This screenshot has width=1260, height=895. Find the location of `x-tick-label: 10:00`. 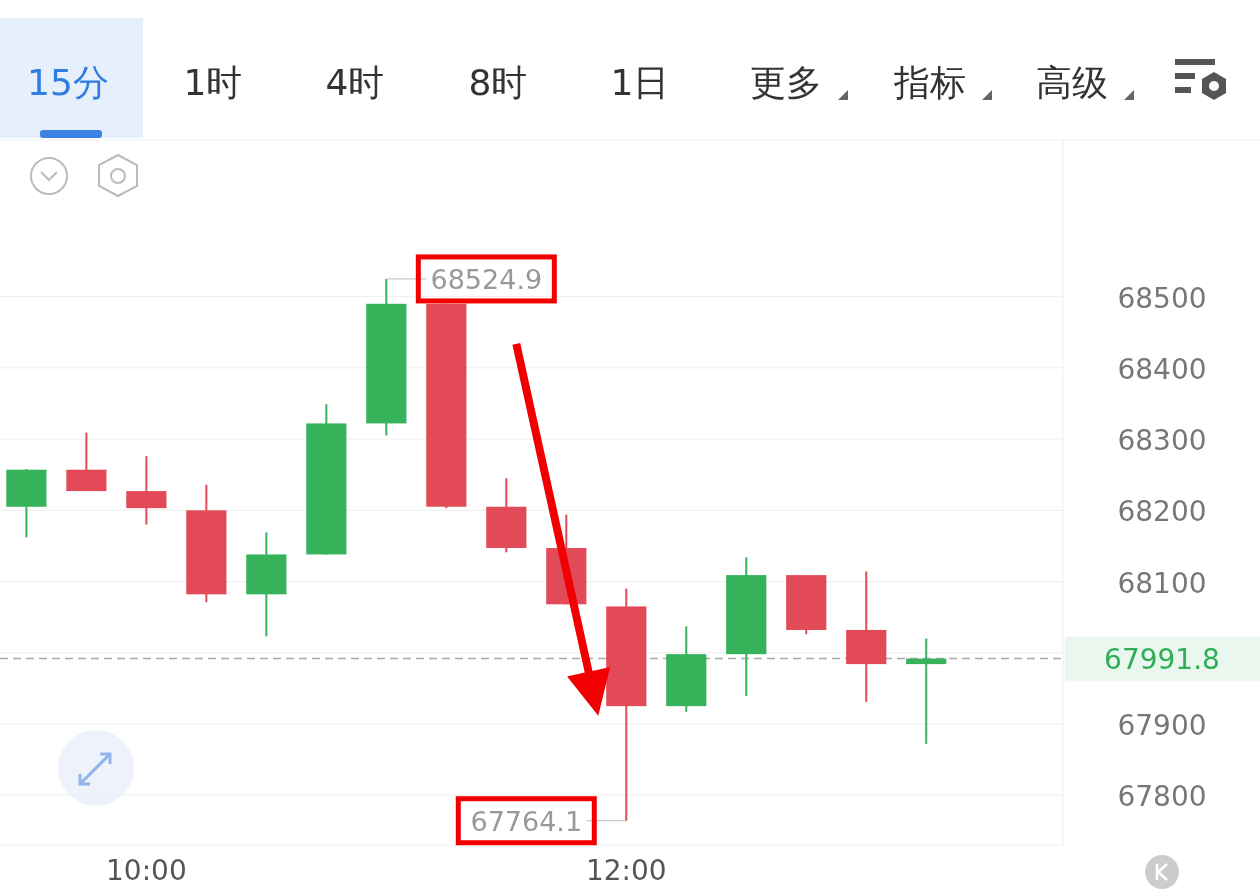

x-tick-label: 10:00 is located at coordinates (146, 870).